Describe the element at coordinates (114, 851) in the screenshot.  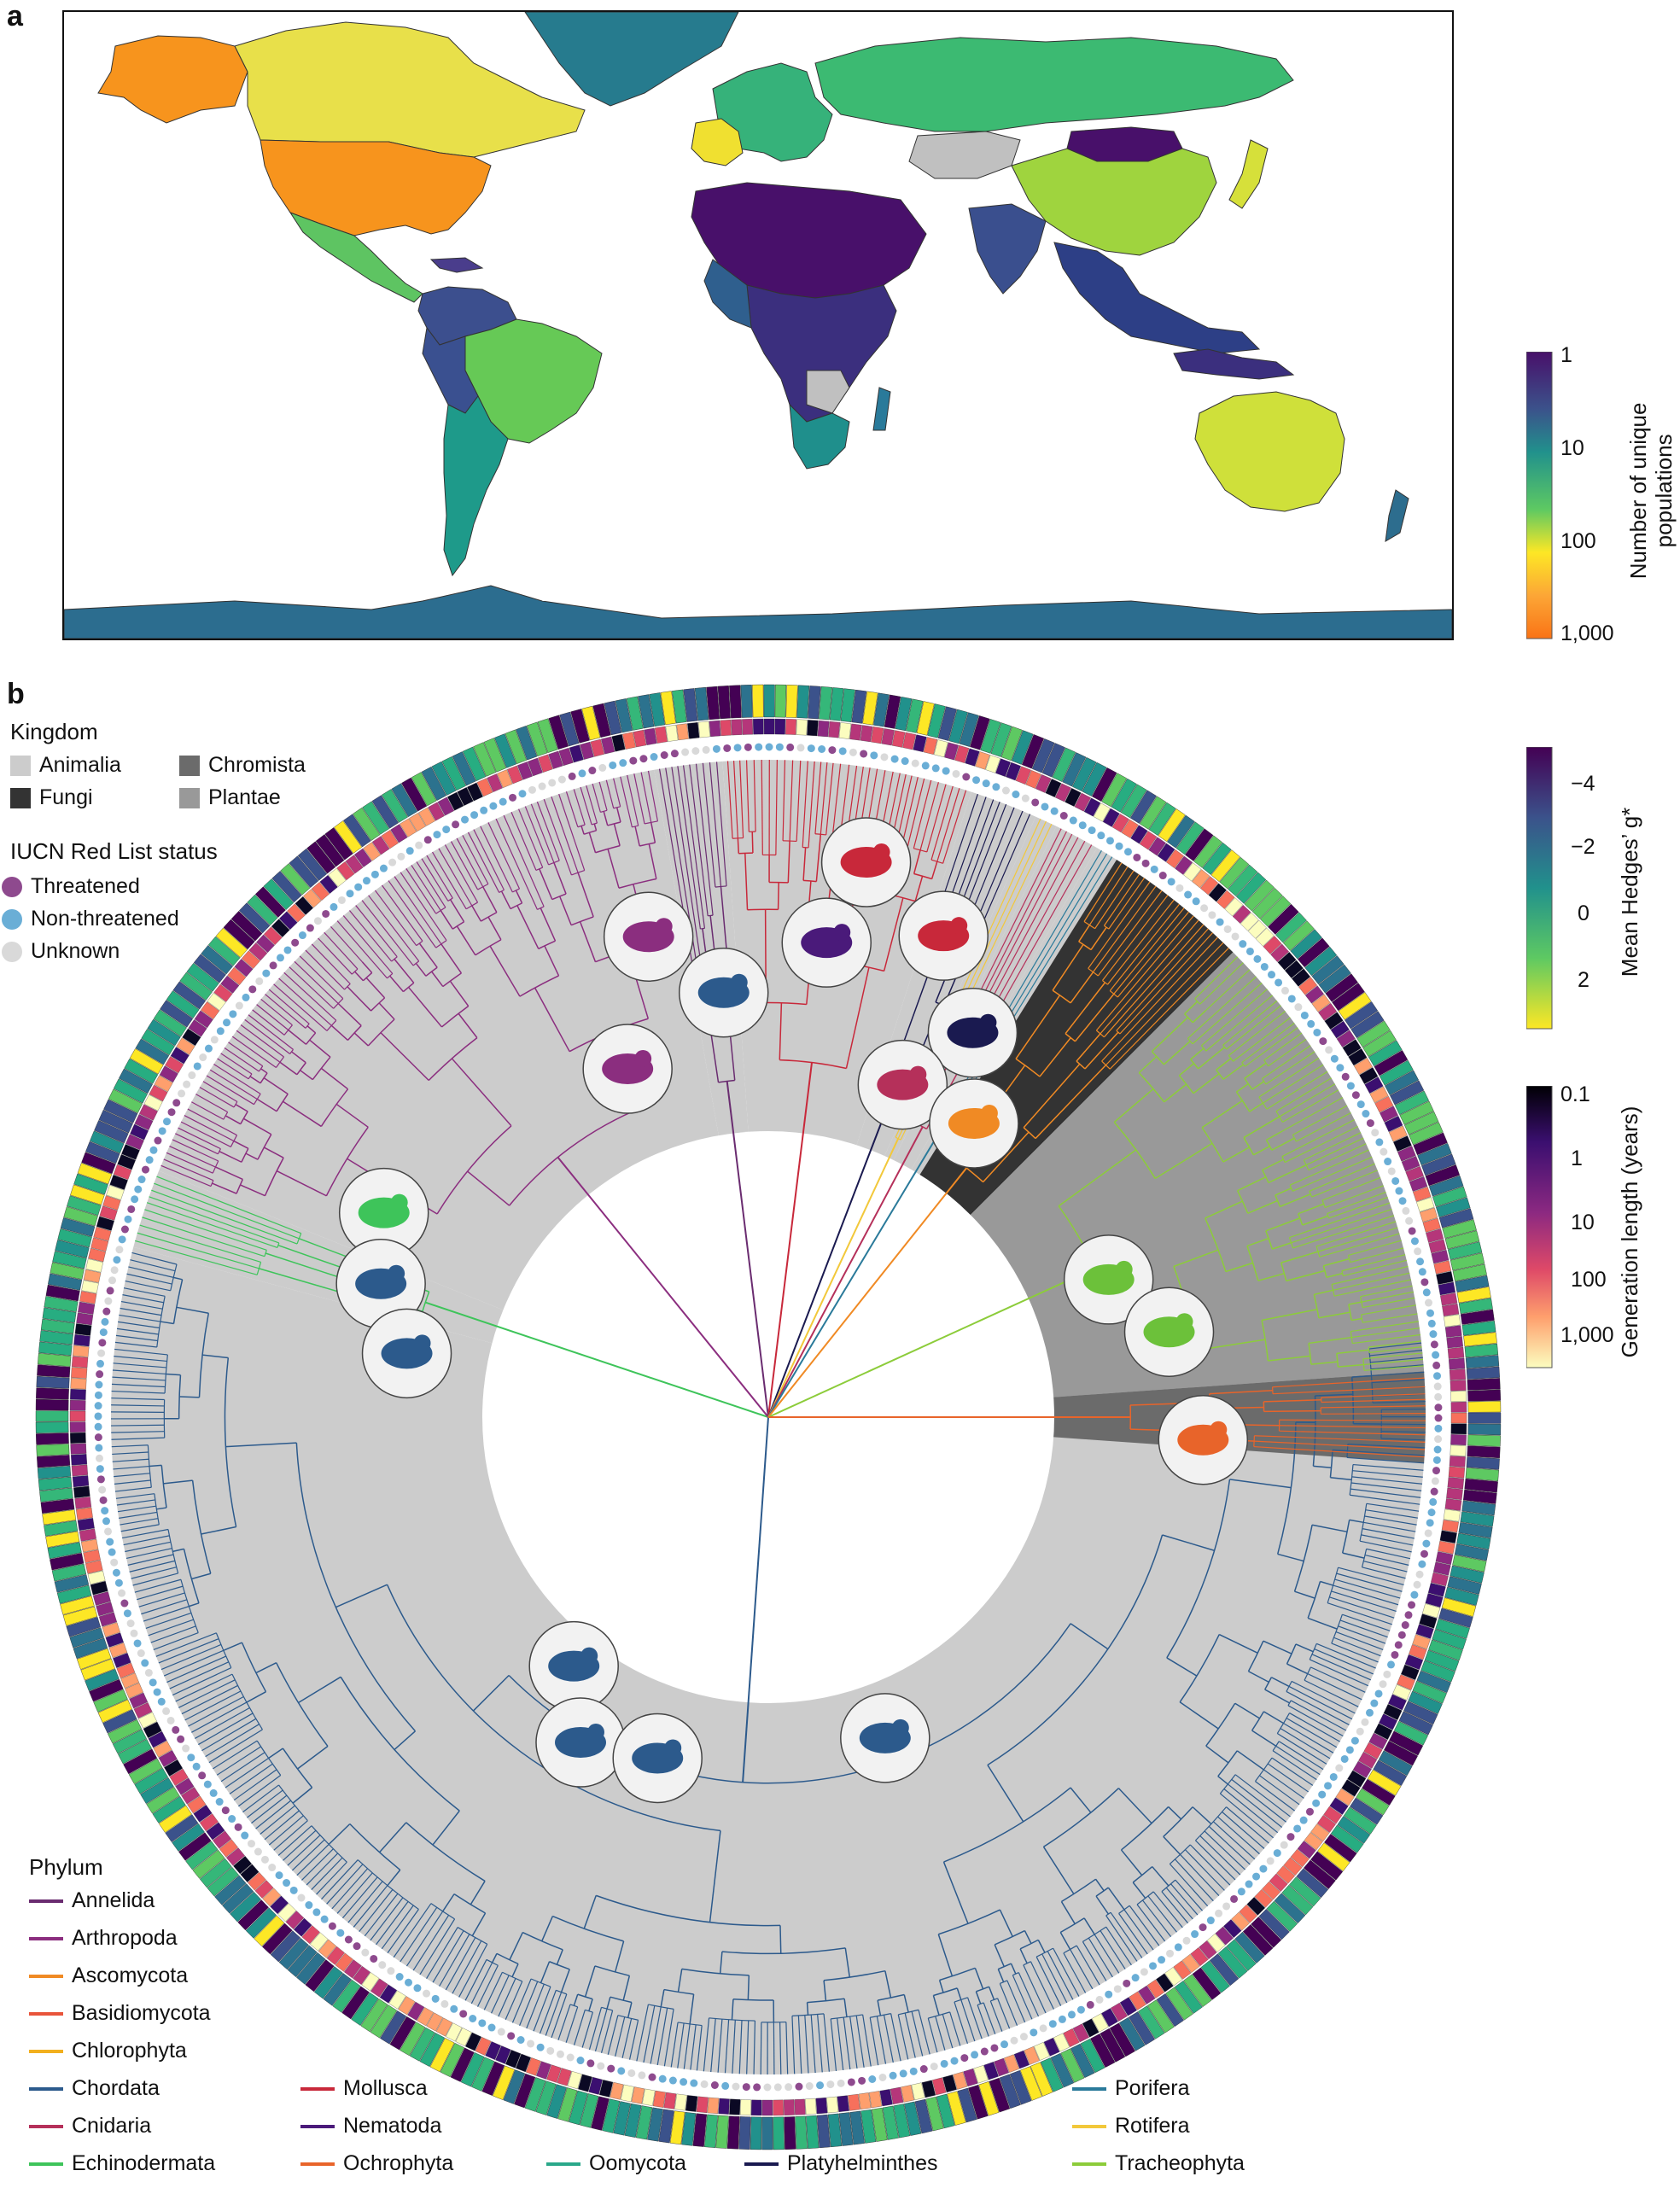
I see `iucn-legend-title: IUCN Red List status` at that location.